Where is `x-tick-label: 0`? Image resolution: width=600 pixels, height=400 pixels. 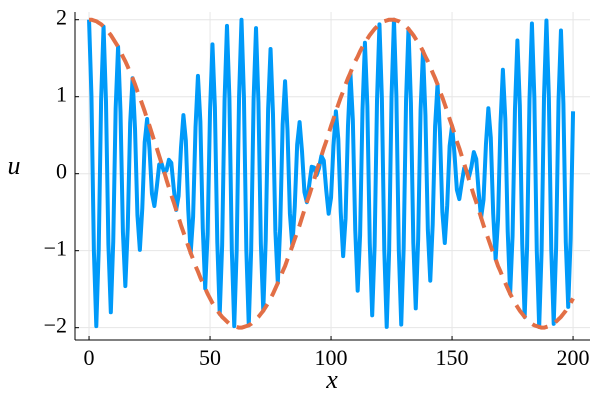 x-tick-label: 0 is located at coordinates (89, 357).